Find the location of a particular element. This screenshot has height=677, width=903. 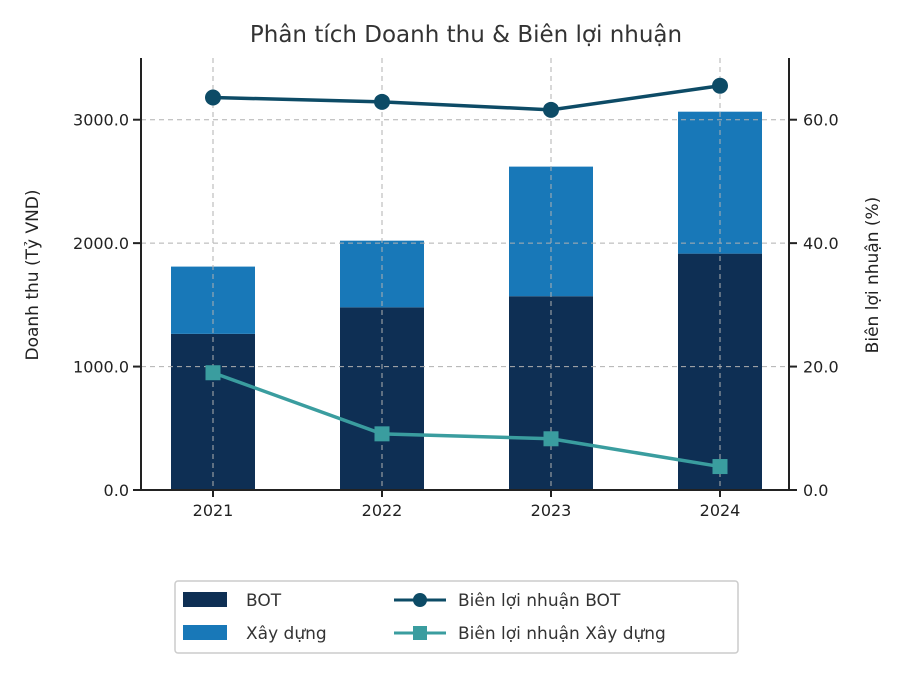

point-xay-dung-margin-2023 is located at coordinates (551, 439).